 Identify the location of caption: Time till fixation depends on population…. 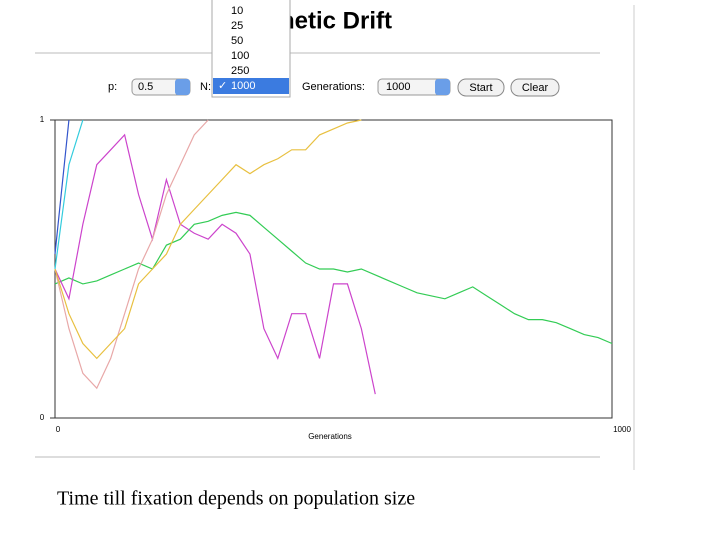
(236, 499).